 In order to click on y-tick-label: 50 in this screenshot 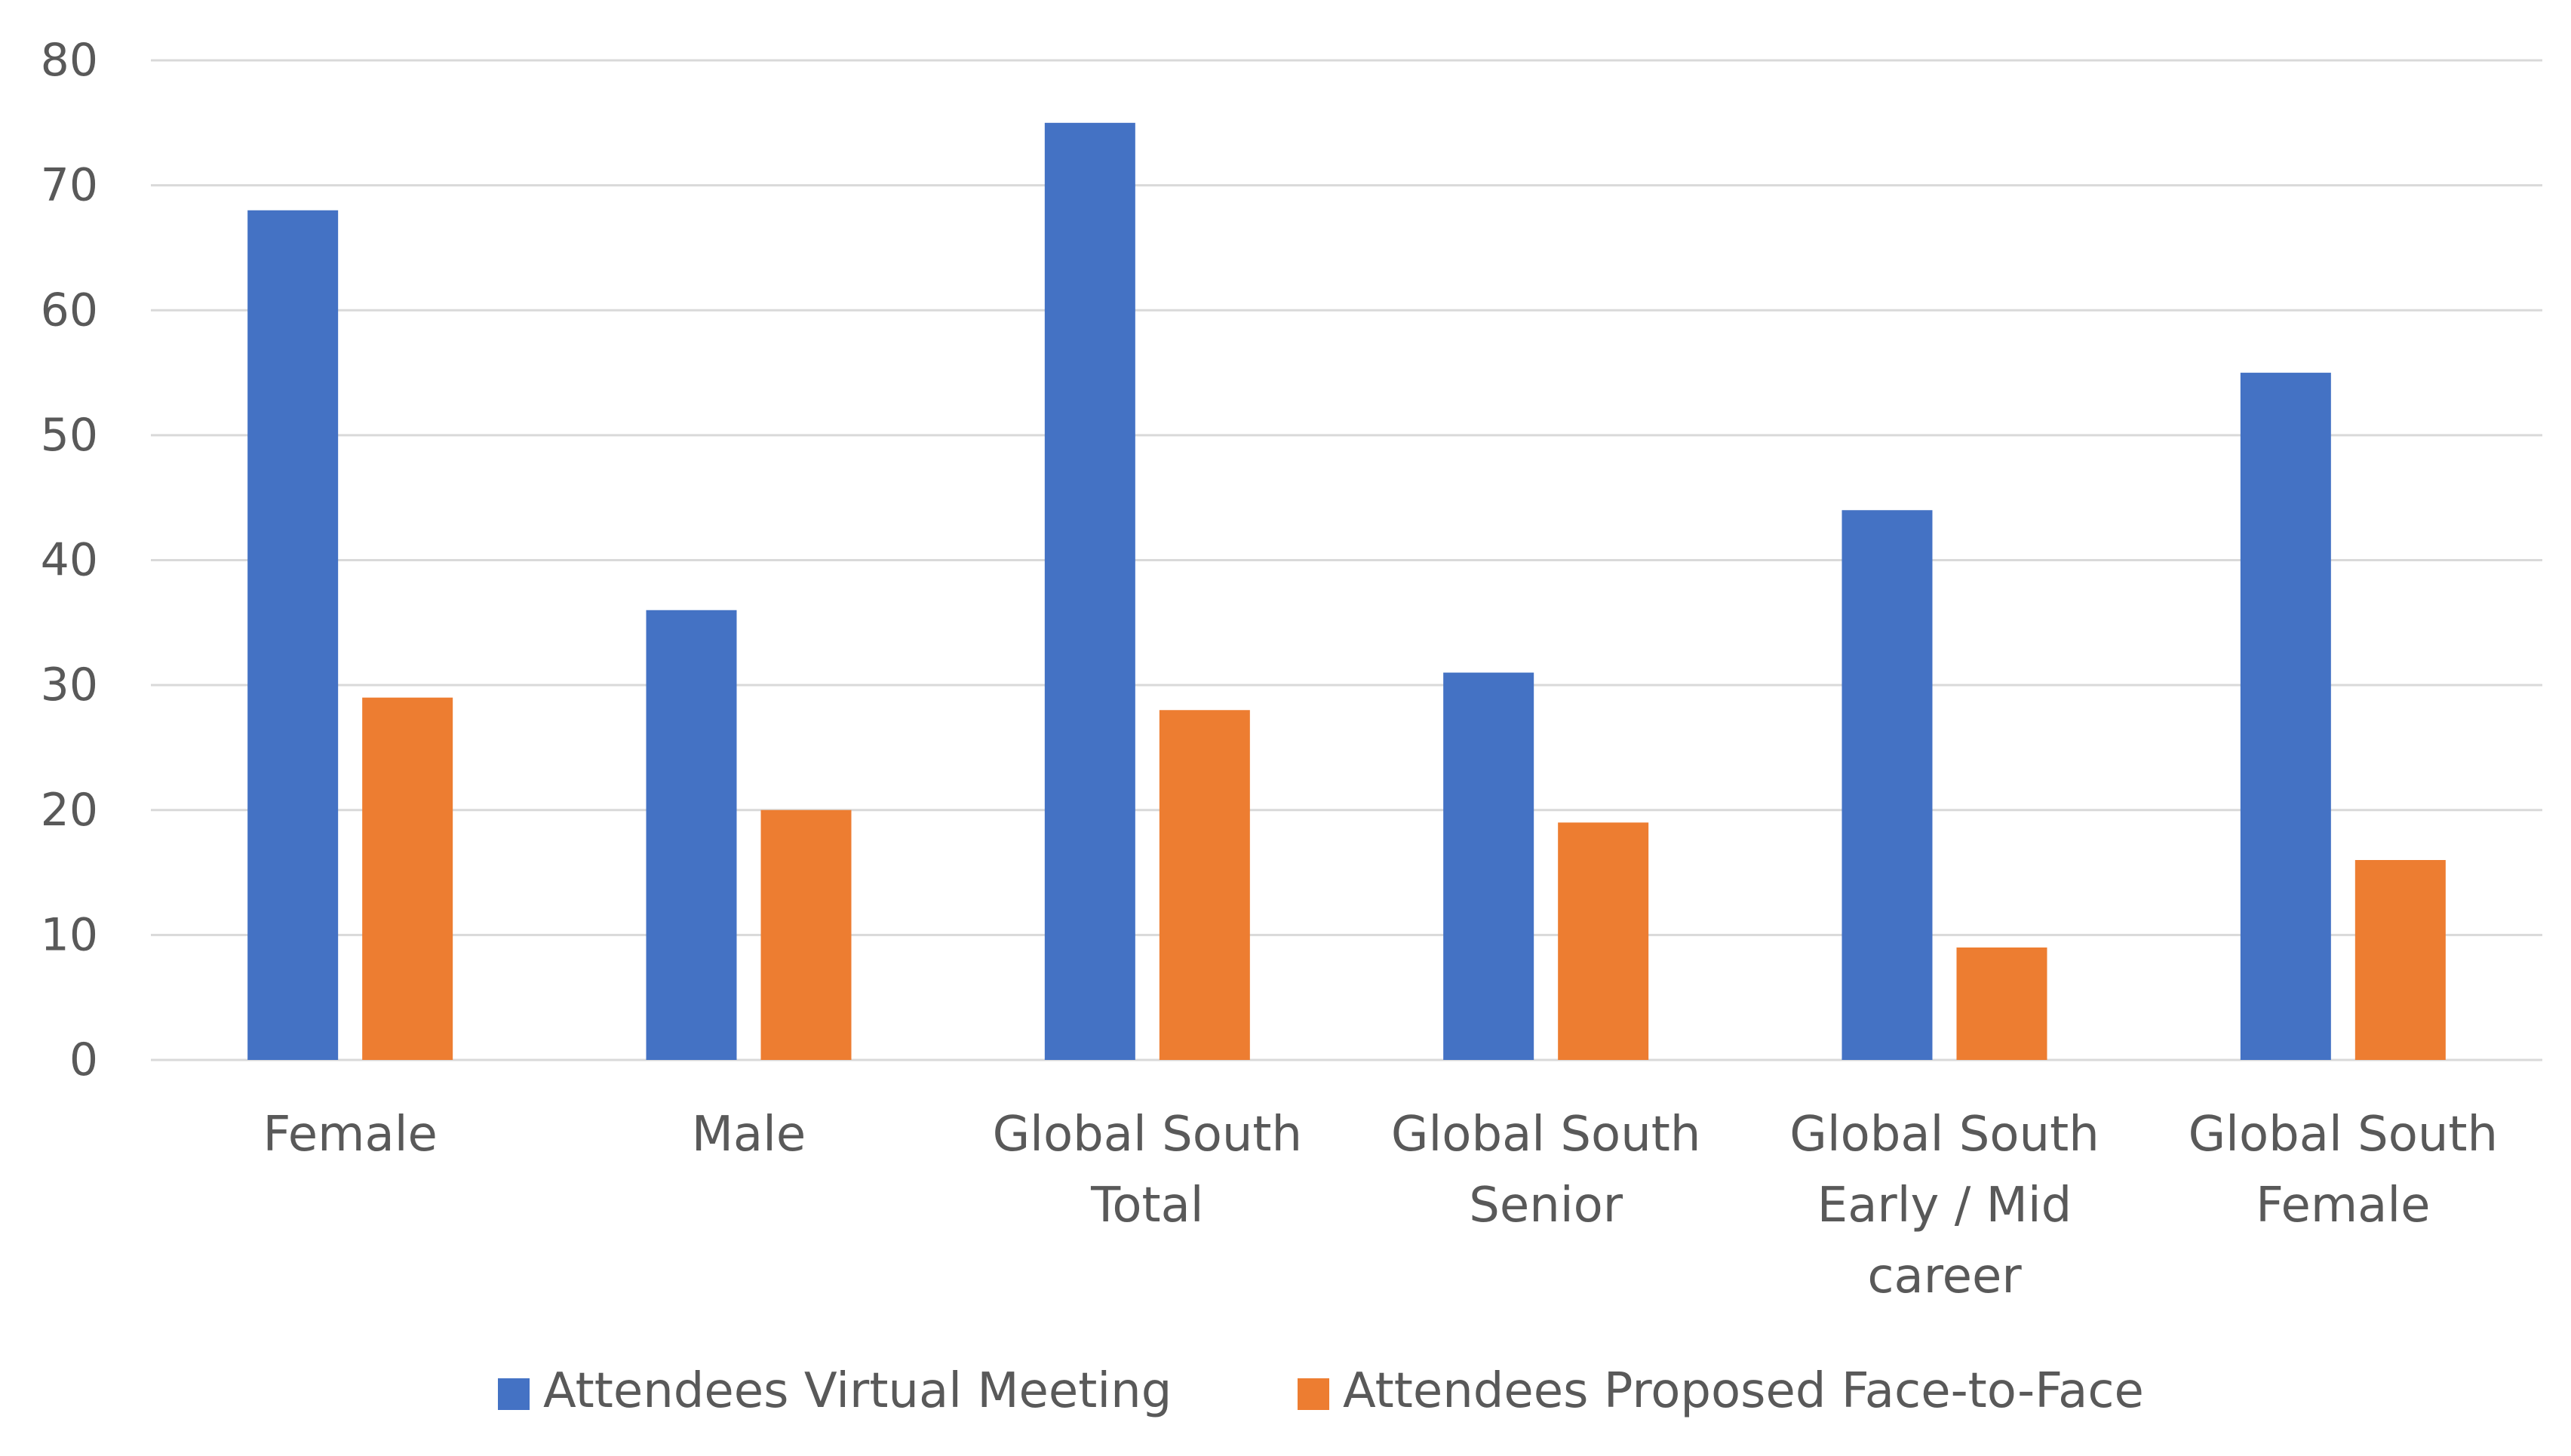, I will do `click(69, 435)`.